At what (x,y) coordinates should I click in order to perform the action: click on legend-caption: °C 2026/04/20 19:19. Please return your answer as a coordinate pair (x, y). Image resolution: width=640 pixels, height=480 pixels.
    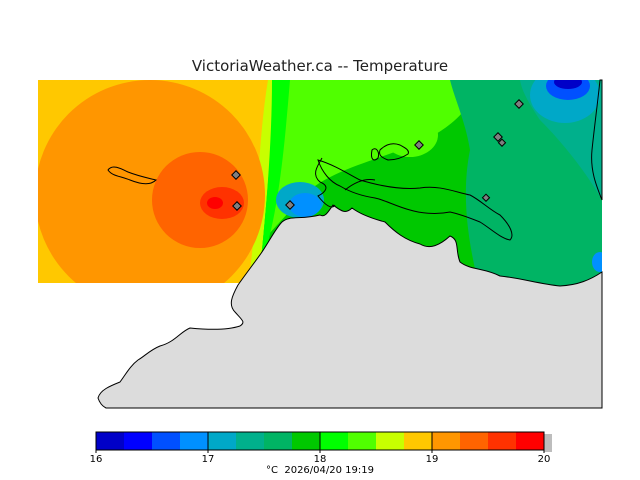
    Looking at the image, I should click on (320, 470).